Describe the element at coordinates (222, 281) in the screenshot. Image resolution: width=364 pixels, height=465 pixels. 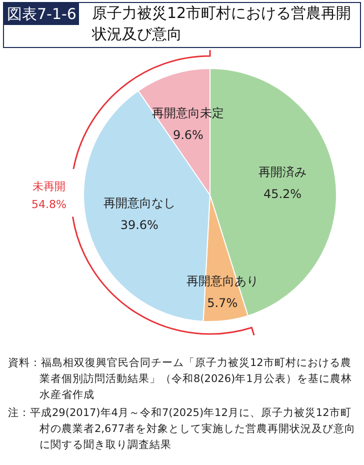
I see `slice-label: 再開意向あり` at that location.